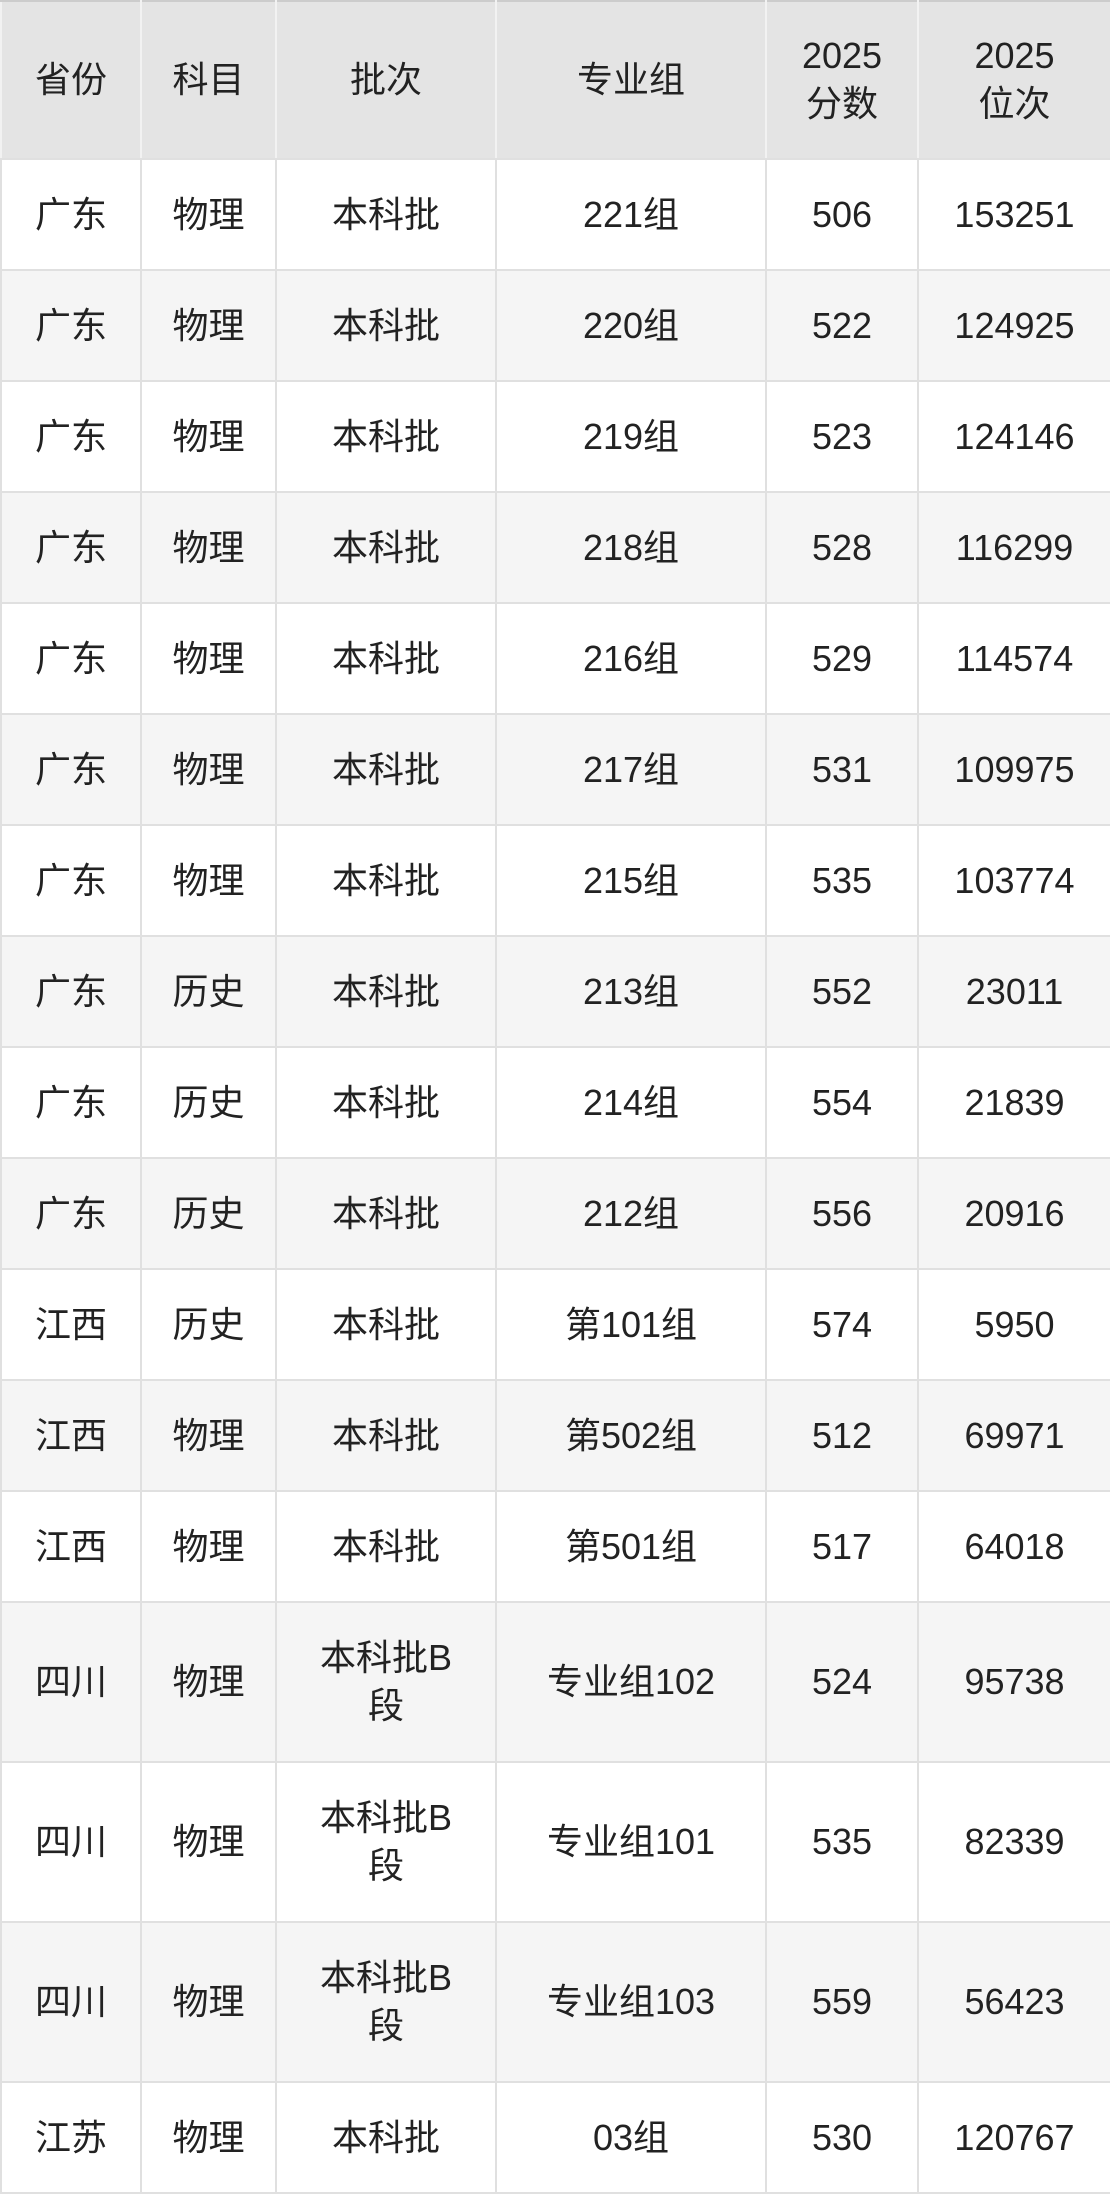 Image resolution: width=1110 pixels, height=2194 pixels. Describe the element at coordinates (842, 1682) in the screenshot. I see `cell-score2025: 524` at that location.